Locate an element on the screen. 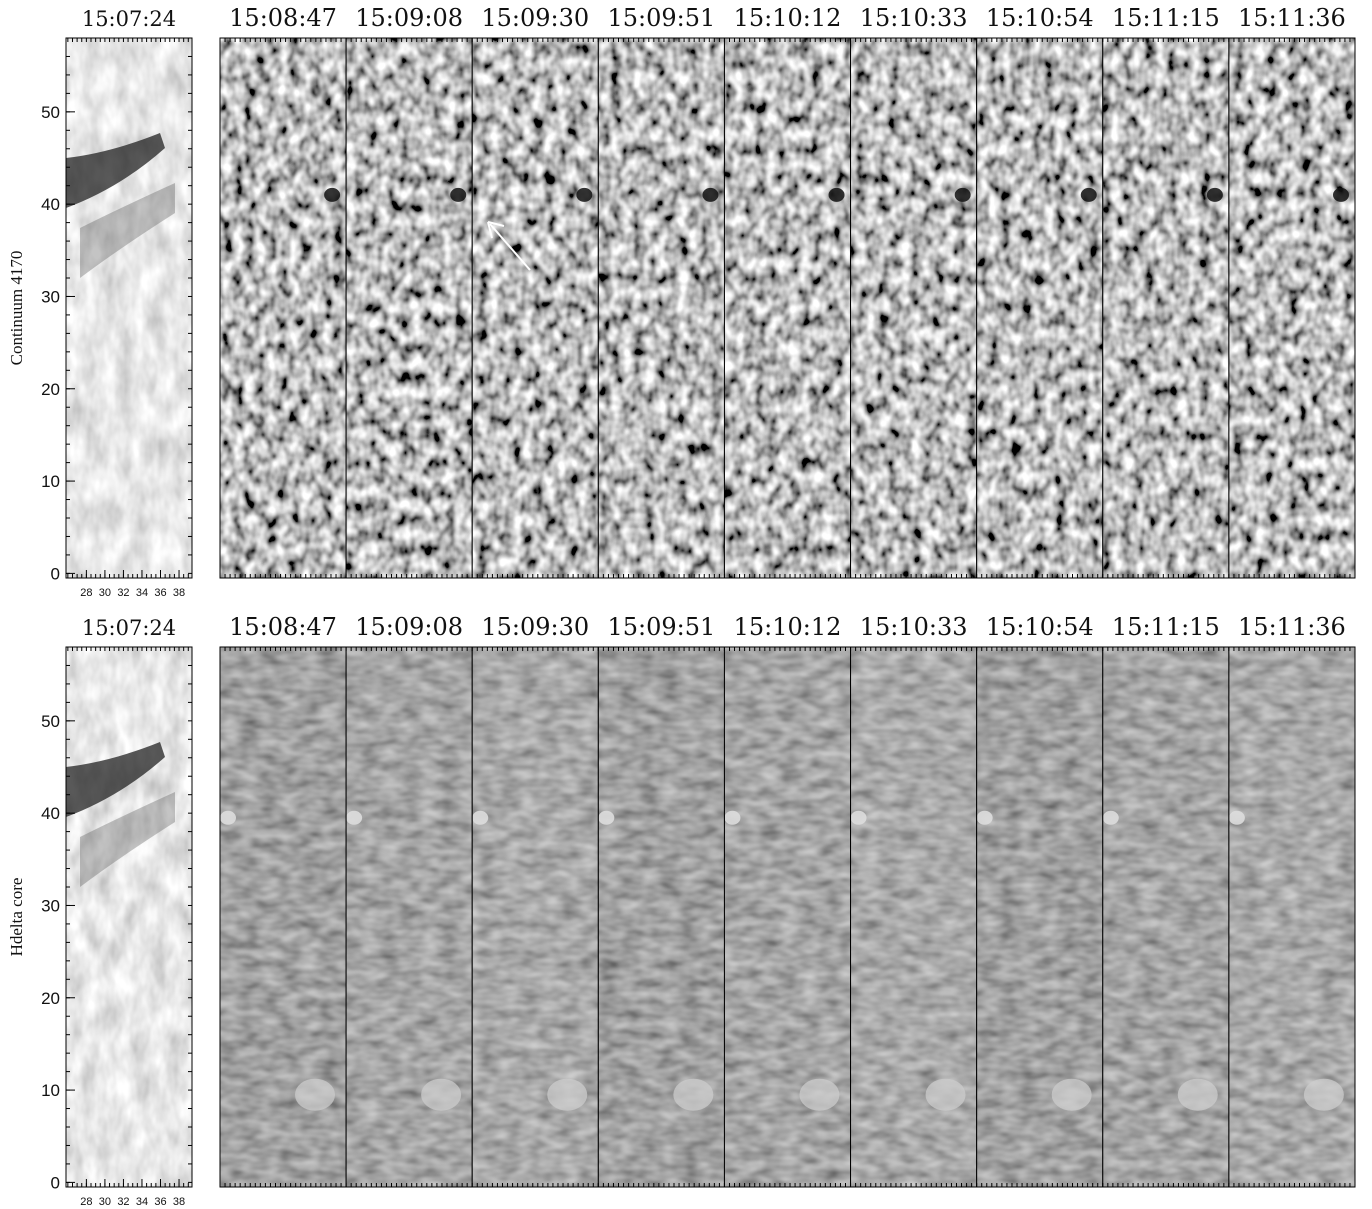  arrow-head is located at coordinates (496, 230).